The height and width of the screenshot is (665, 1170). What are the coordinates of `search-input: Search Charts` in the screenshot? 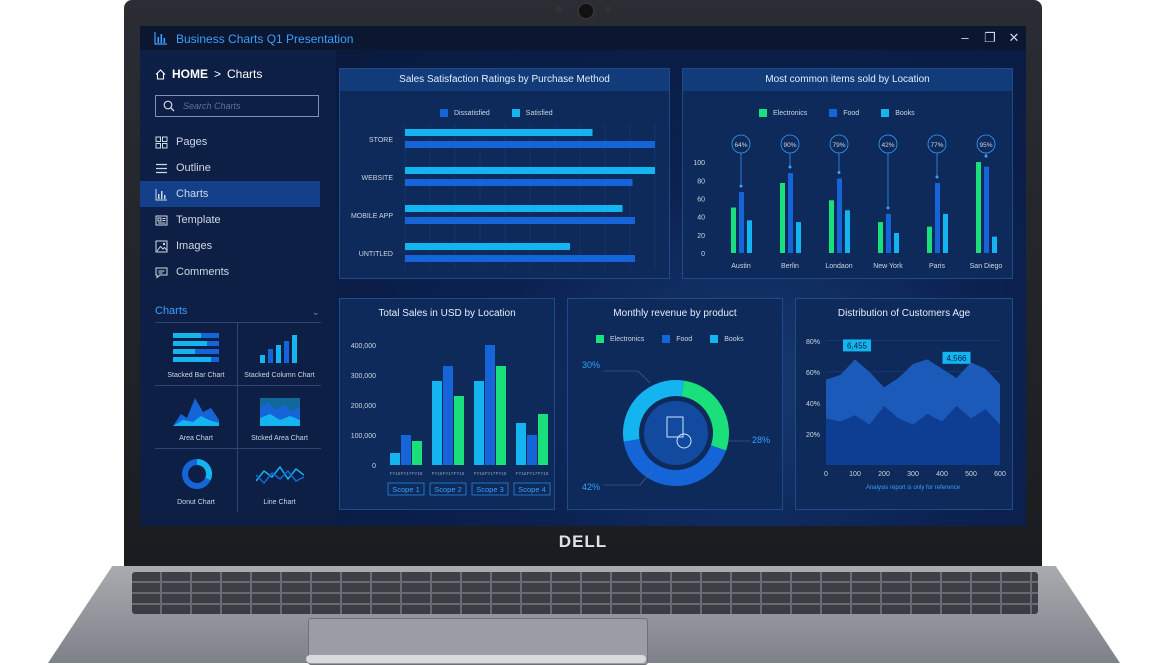 It's located at (237, 106).